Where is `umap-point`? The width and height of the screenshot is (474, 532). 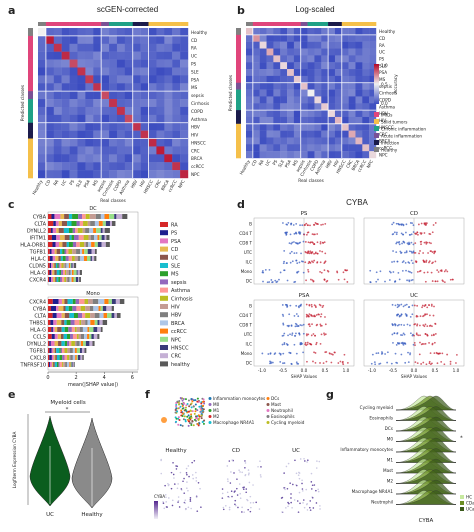
umap-point is located at coordinates (198, 418).